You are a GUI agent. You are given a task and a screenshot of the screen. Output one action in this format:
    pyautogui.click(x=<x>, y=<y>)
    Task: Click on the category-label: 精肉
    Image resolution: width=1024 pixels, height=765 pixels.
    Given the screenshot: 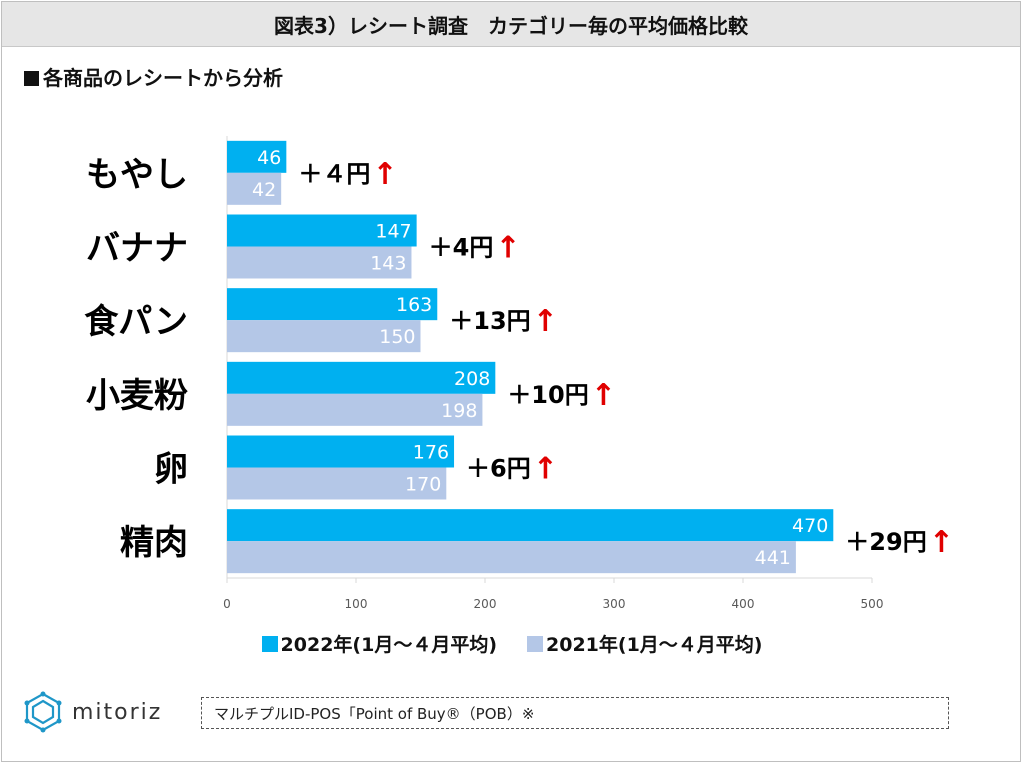 What is the action you would take?
    pyautogui.click(x=154, y=543)
    